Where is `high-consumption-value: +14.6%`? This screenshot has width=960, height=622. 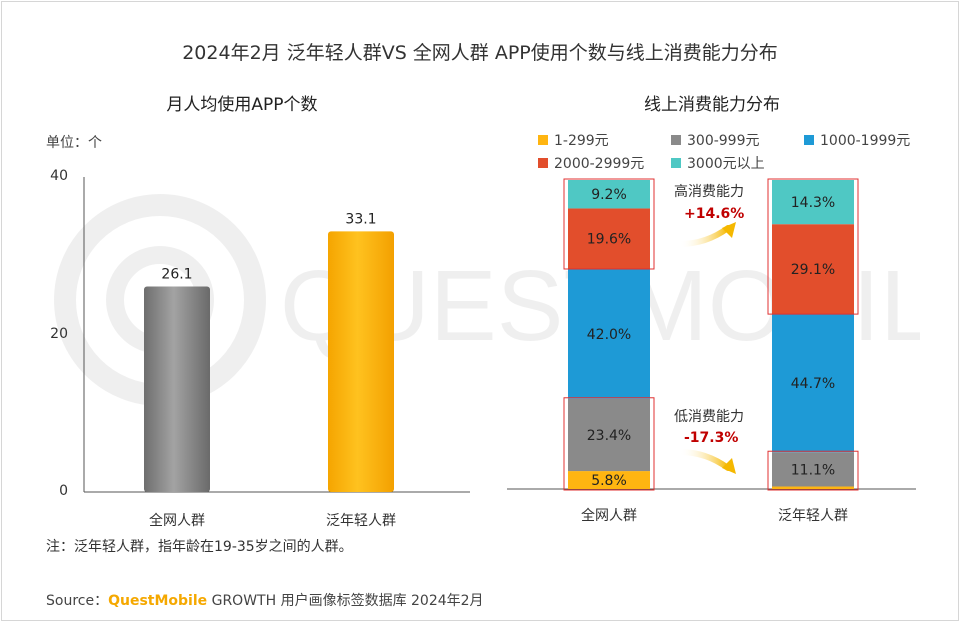
high-consumption-value: +14.6% is located at coordinates (714, 214).